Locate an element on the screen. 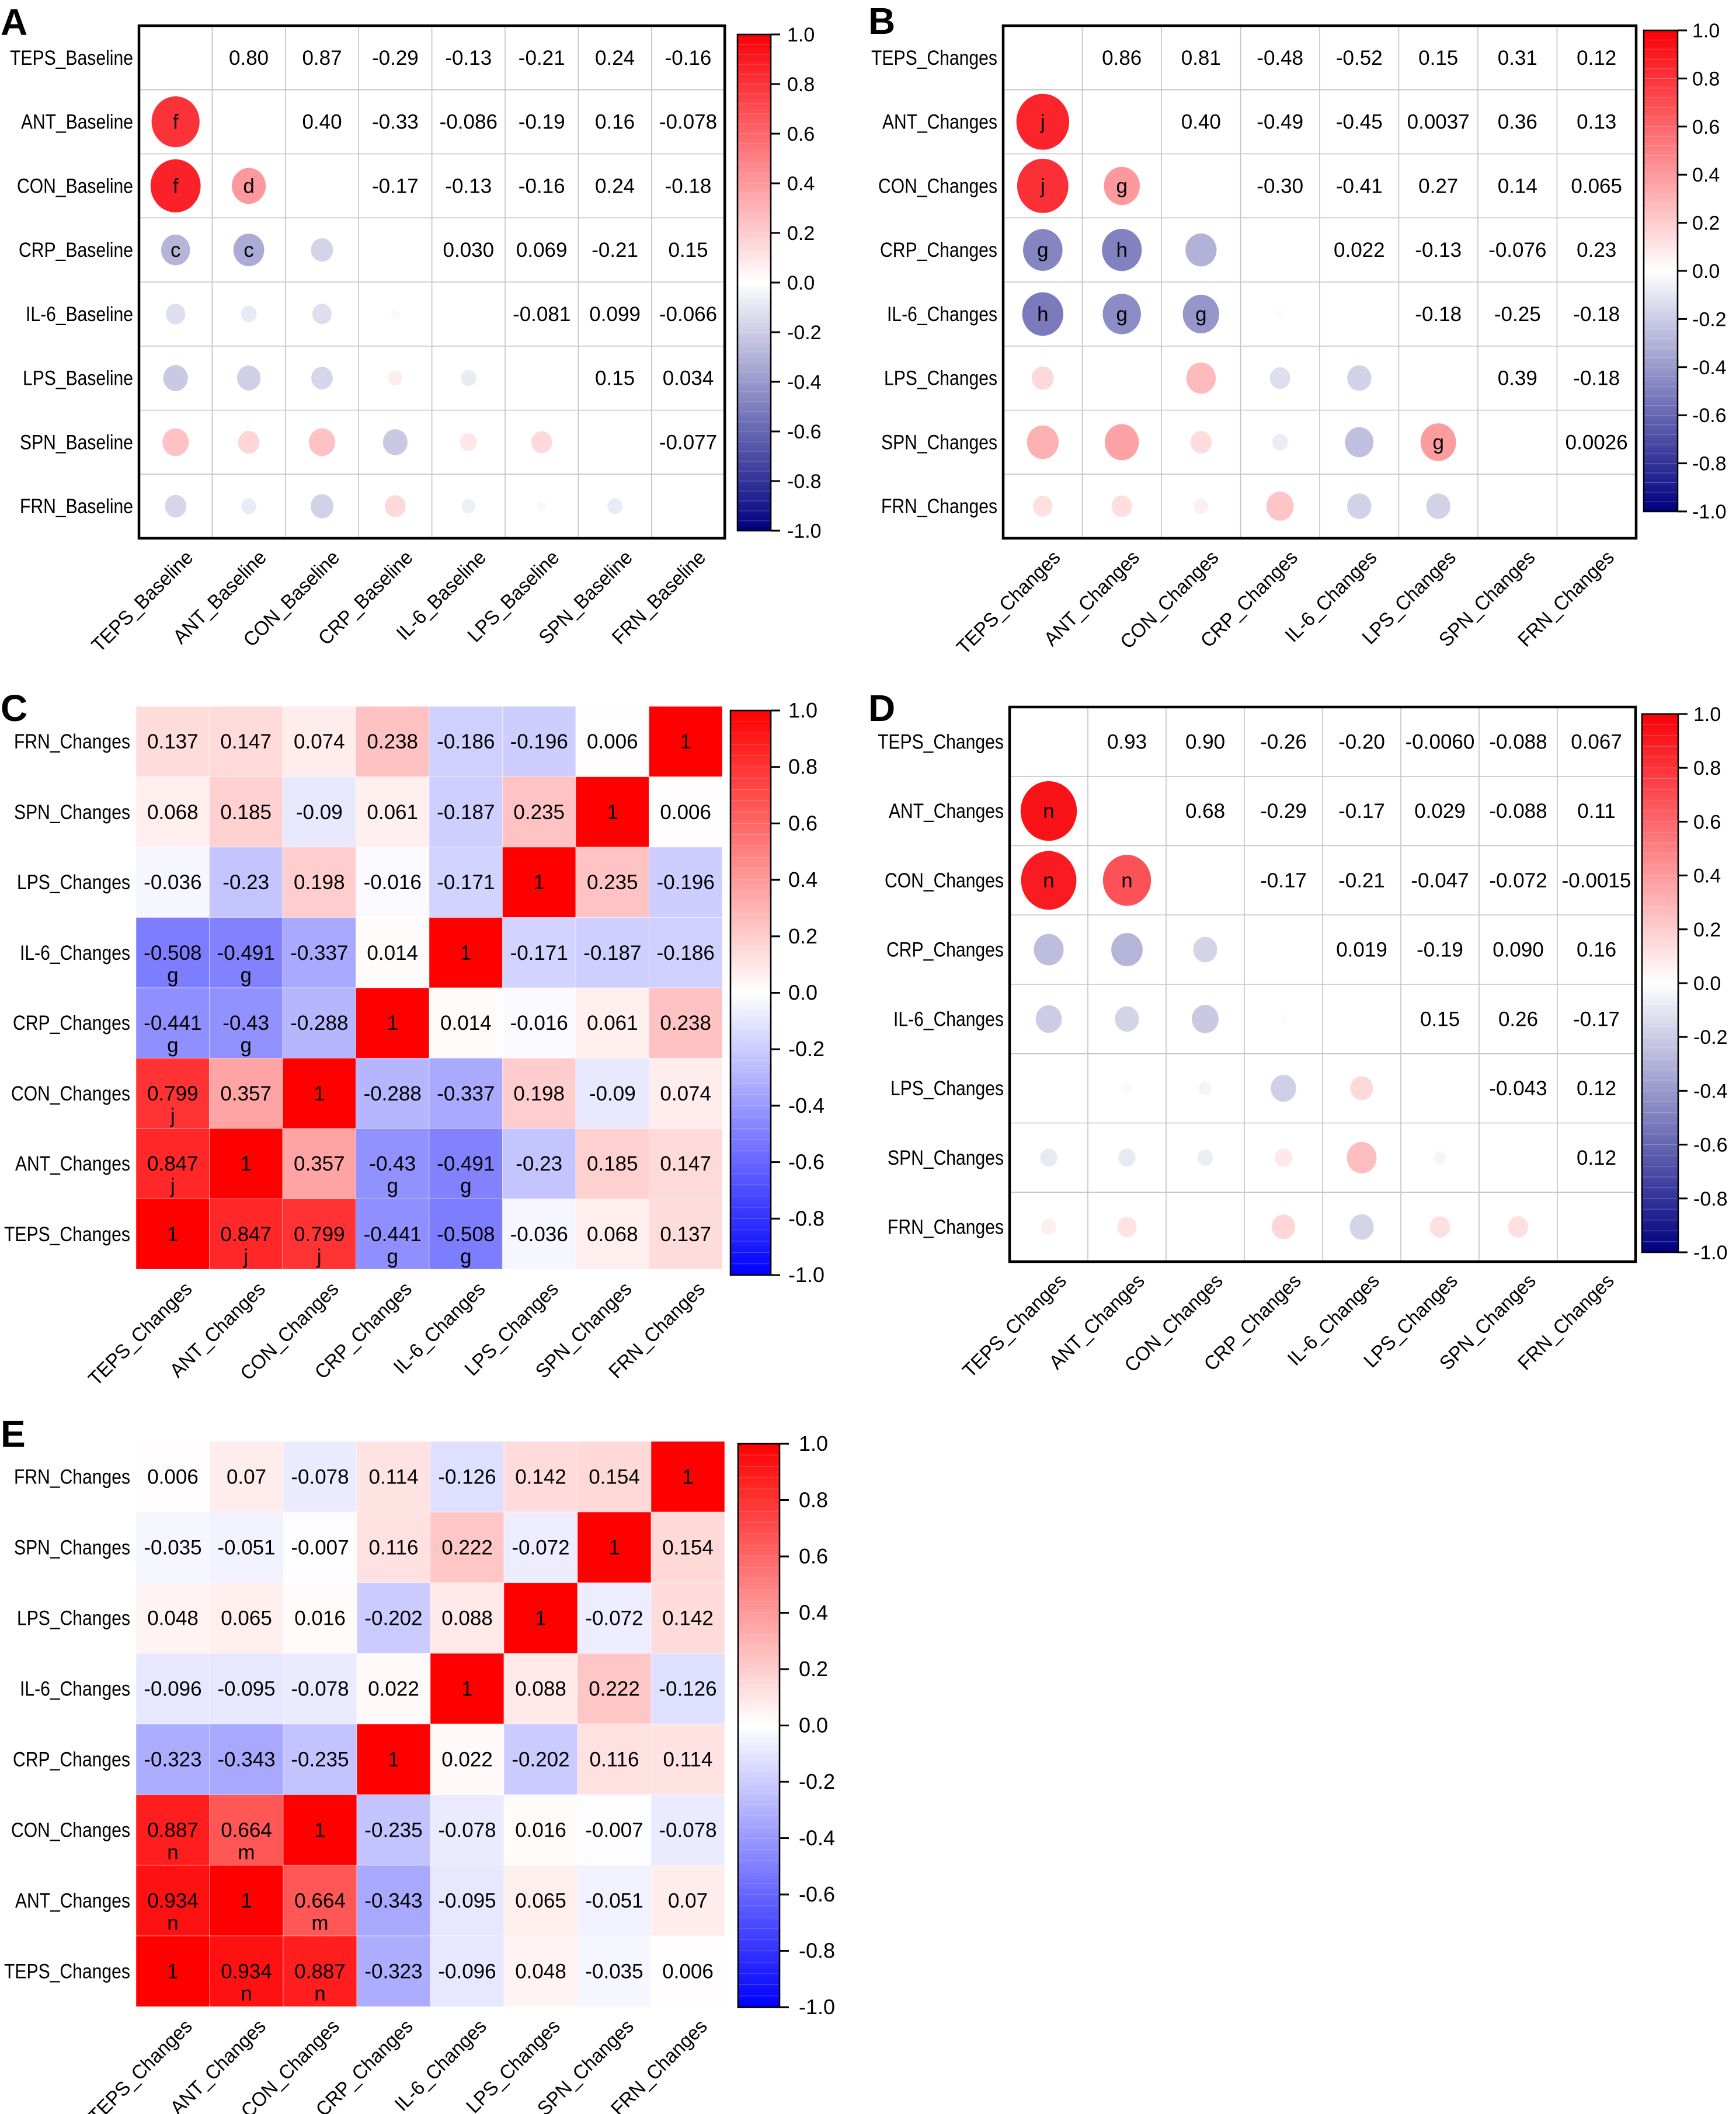 The width and height of the screenshot is (1736, 2114). svg-text: -0.095 is located at coordinates (246, 1689).